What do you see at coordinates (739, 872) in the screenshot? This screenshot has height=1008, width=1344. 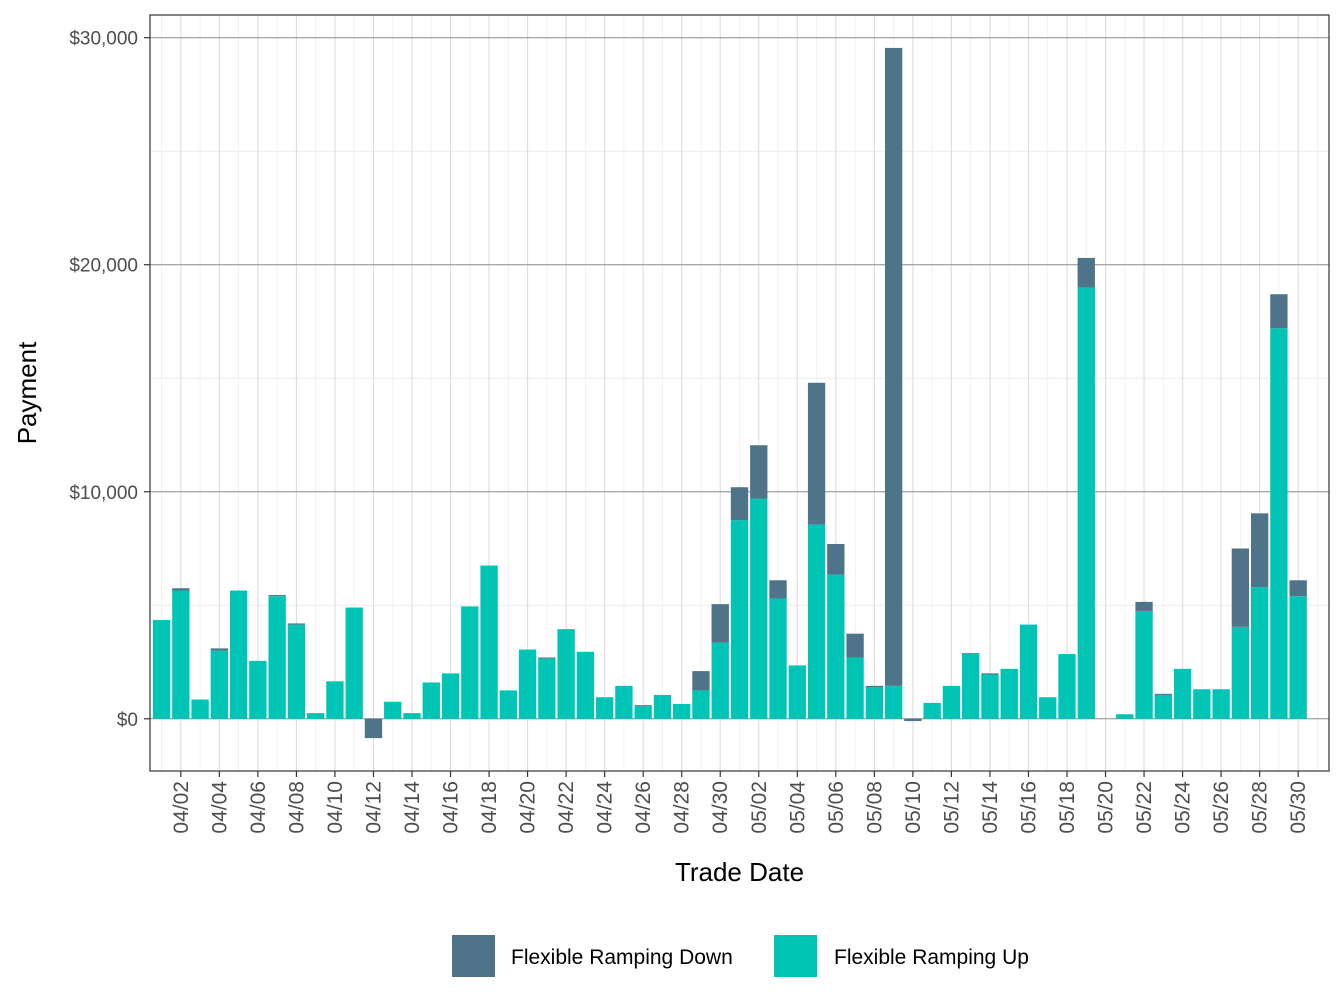 I see `x-axis-title: Trade Date` at bounding box center [739, 872].